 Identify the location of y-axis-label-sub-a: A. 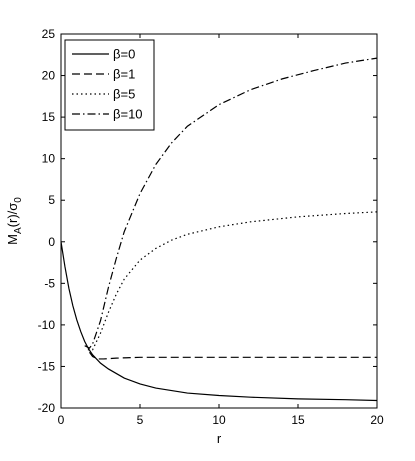
(18, 230).